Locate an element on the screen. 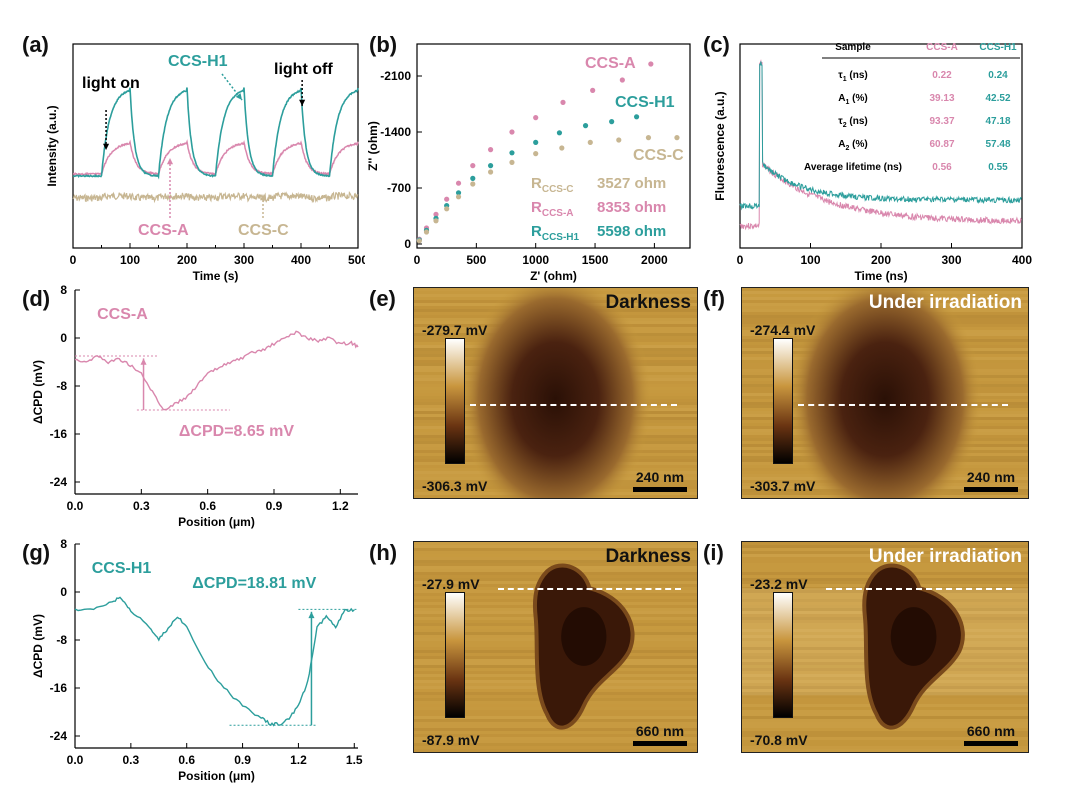  x-tick-label-a: 500 is located at coordinates (356, 260).